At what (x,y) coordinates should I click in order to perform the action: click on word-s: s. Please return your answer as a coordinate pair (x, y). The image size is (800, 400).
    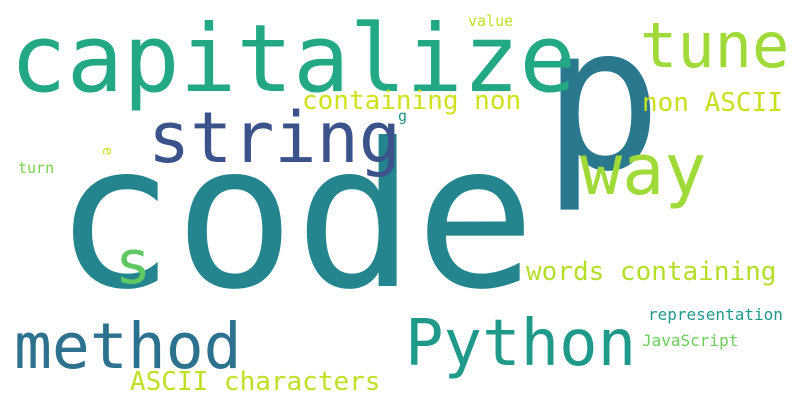
    Looking at the image, I should click on (133, 263).